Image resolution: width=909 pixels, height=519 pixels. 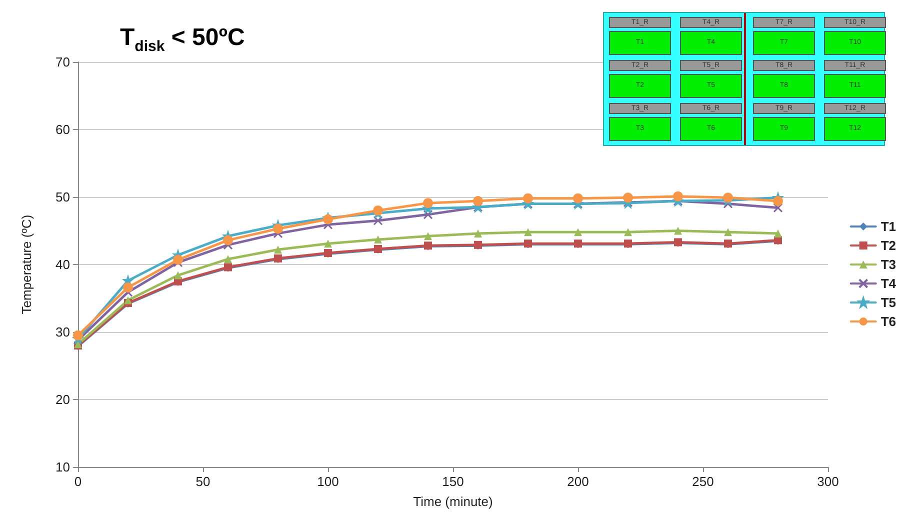 I want to click on y-axis-title: Temperature (ºC), so click(x=26, y=264).